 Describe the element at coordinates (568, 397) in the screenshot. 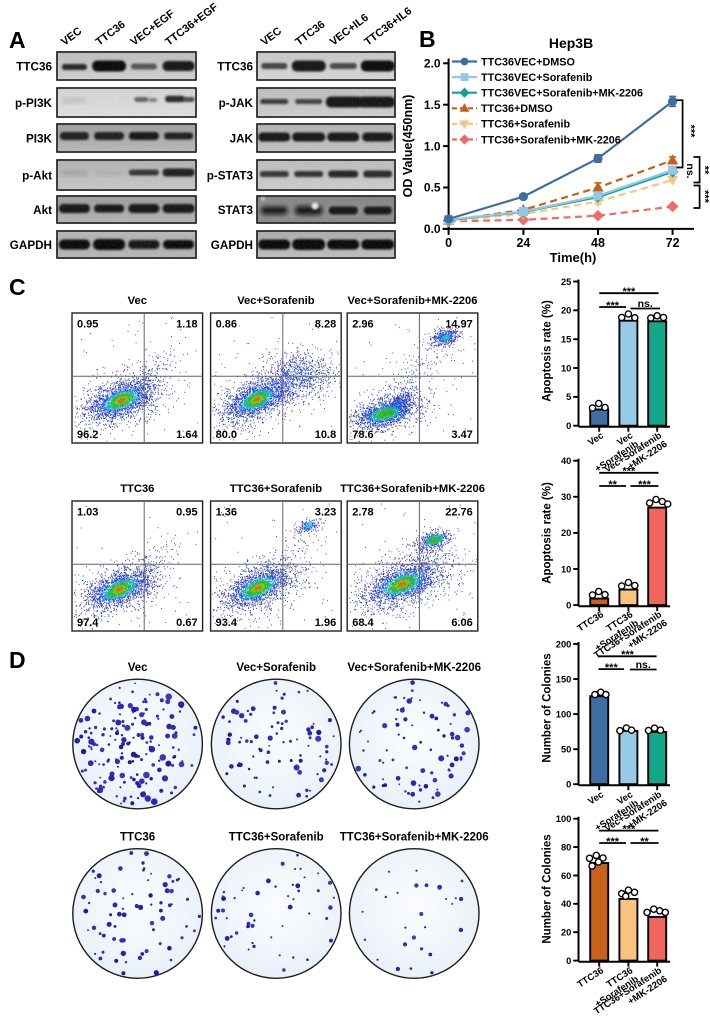

I see `svg-text: 5` at that location.